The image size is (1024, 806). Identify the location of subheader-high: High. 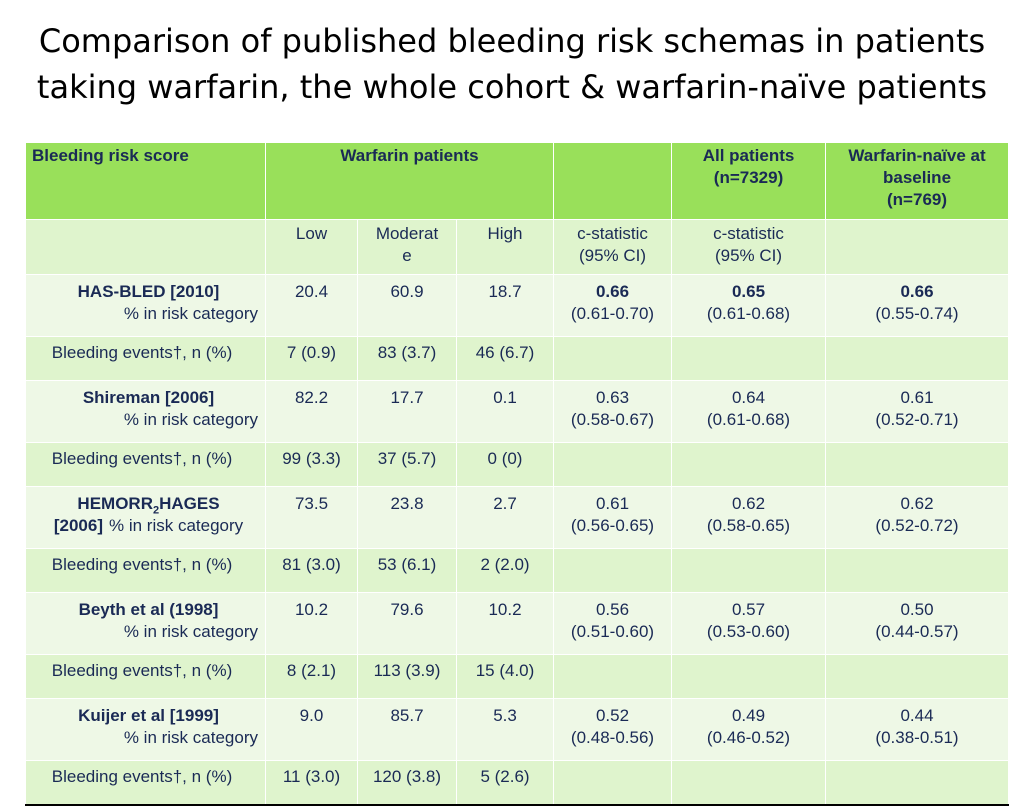
(505, 247).